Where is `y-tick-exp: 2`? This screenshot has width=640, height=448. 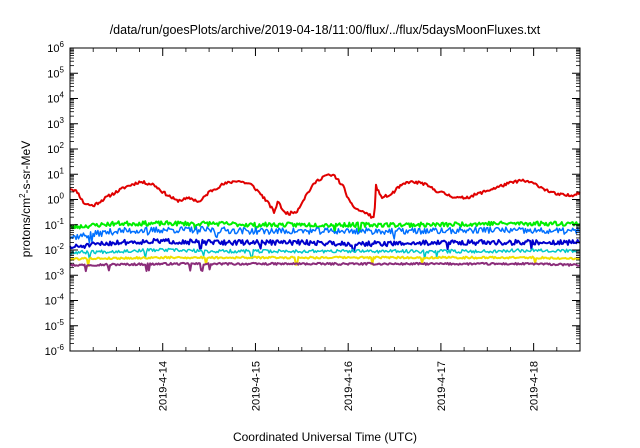
y-tick-exp: 2 is located at coordinates (62, 145).